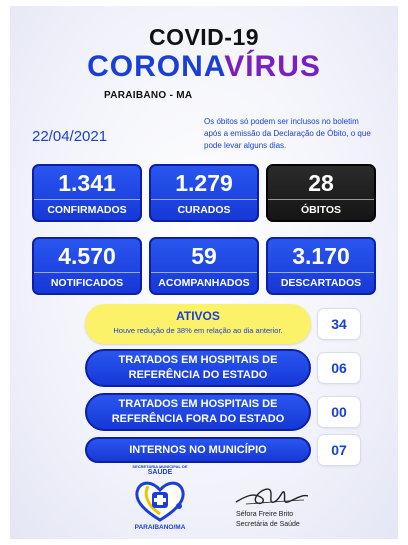 The height and width of the screenshot is (545, 408). What do you see at coordinates (296, 520) in the screenshot?
I see `signer-block: Séfora Freire Brito Secretária de Saúde` at bounding box center [296, 520].